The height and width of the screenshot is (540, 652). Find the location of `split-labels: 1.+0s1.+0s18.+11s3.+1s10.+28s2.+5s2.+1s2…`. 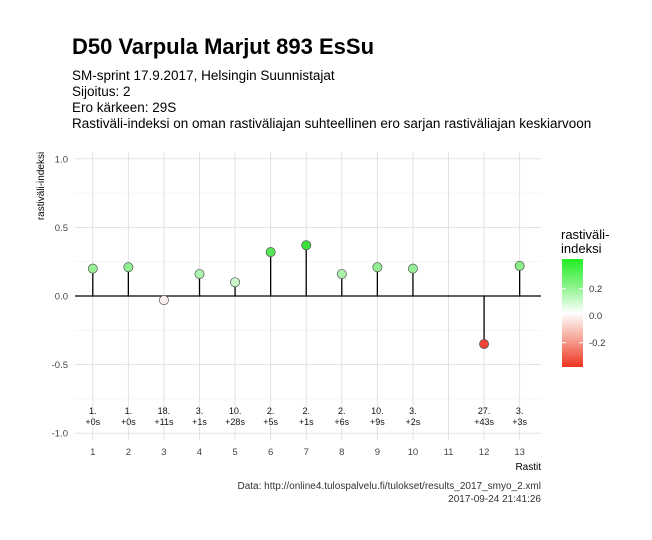

split-labels: 1.+0s1.+0s18.+11s3.+1s10.+28s2.+5s2.+1s2… is located at coordinates (306, 416).